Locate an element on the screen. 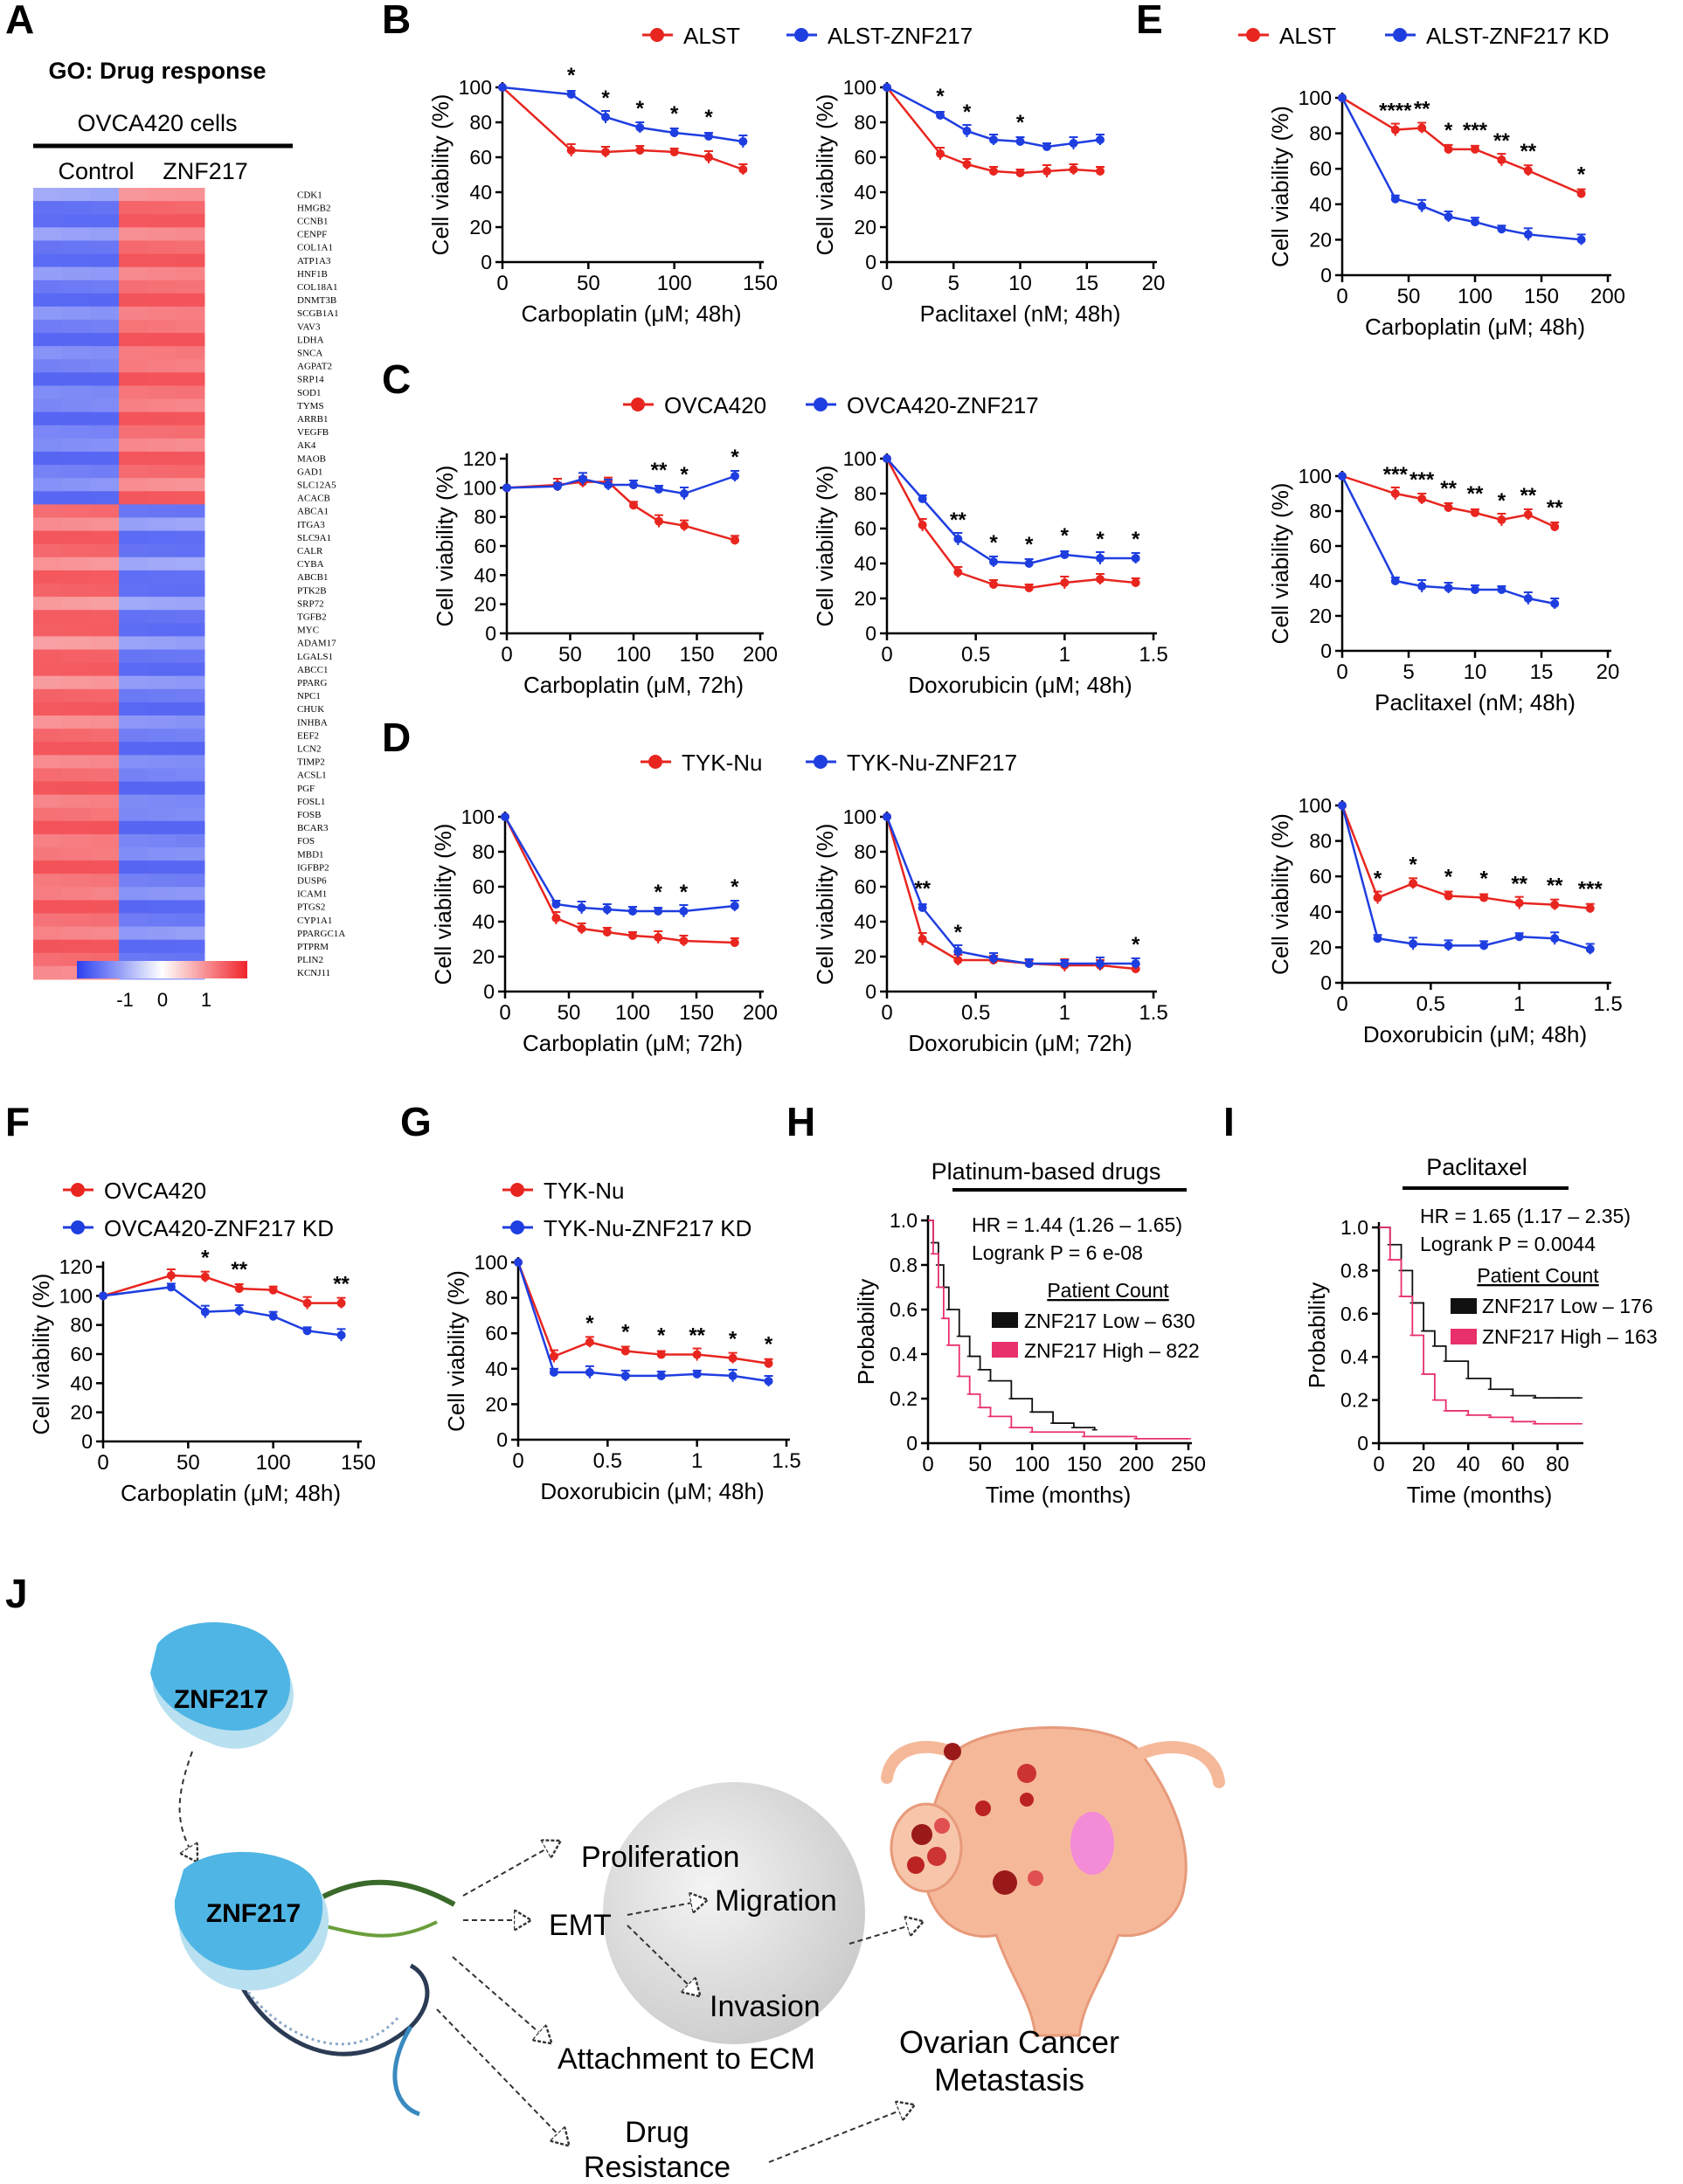 The height and width of the screenshot is (2184, 1683). x-tick-label: 0 is located at coordinates (1378, 1464).